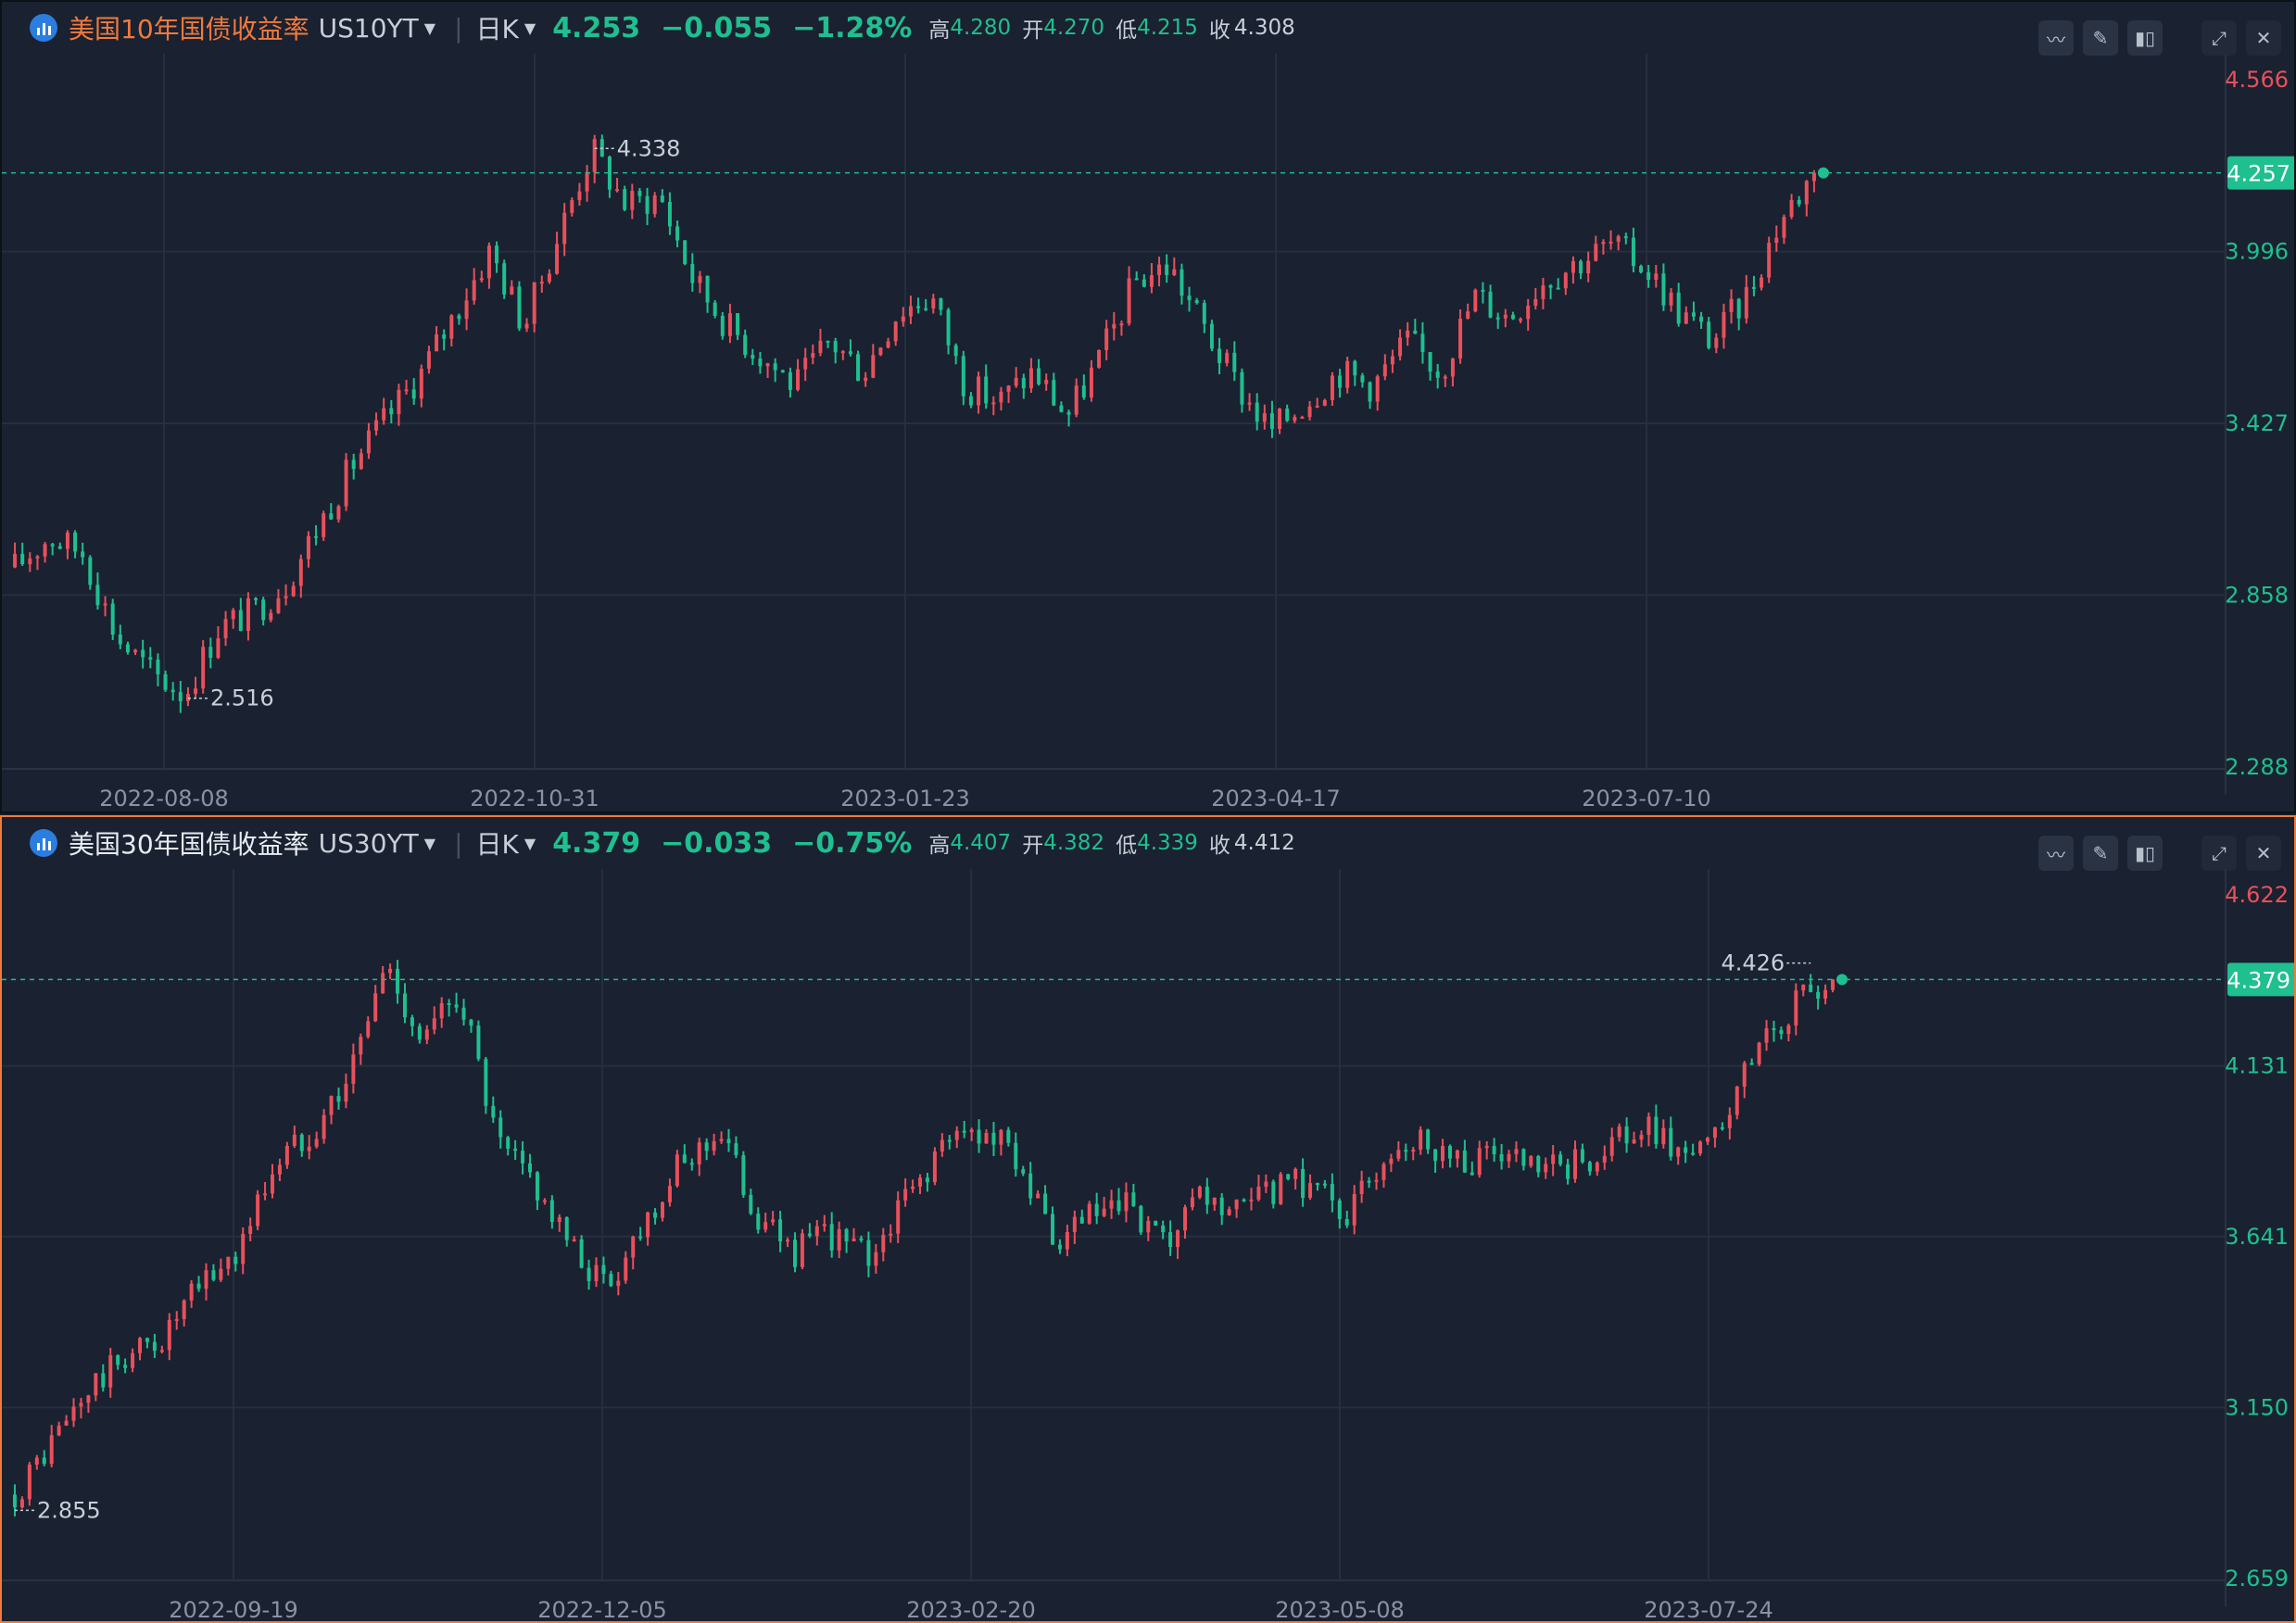 Image resolution: width=2296 pixels, height=1623 pixels. I want to click on instrument-name: 美国30年国债收益率, so click(189, 844).